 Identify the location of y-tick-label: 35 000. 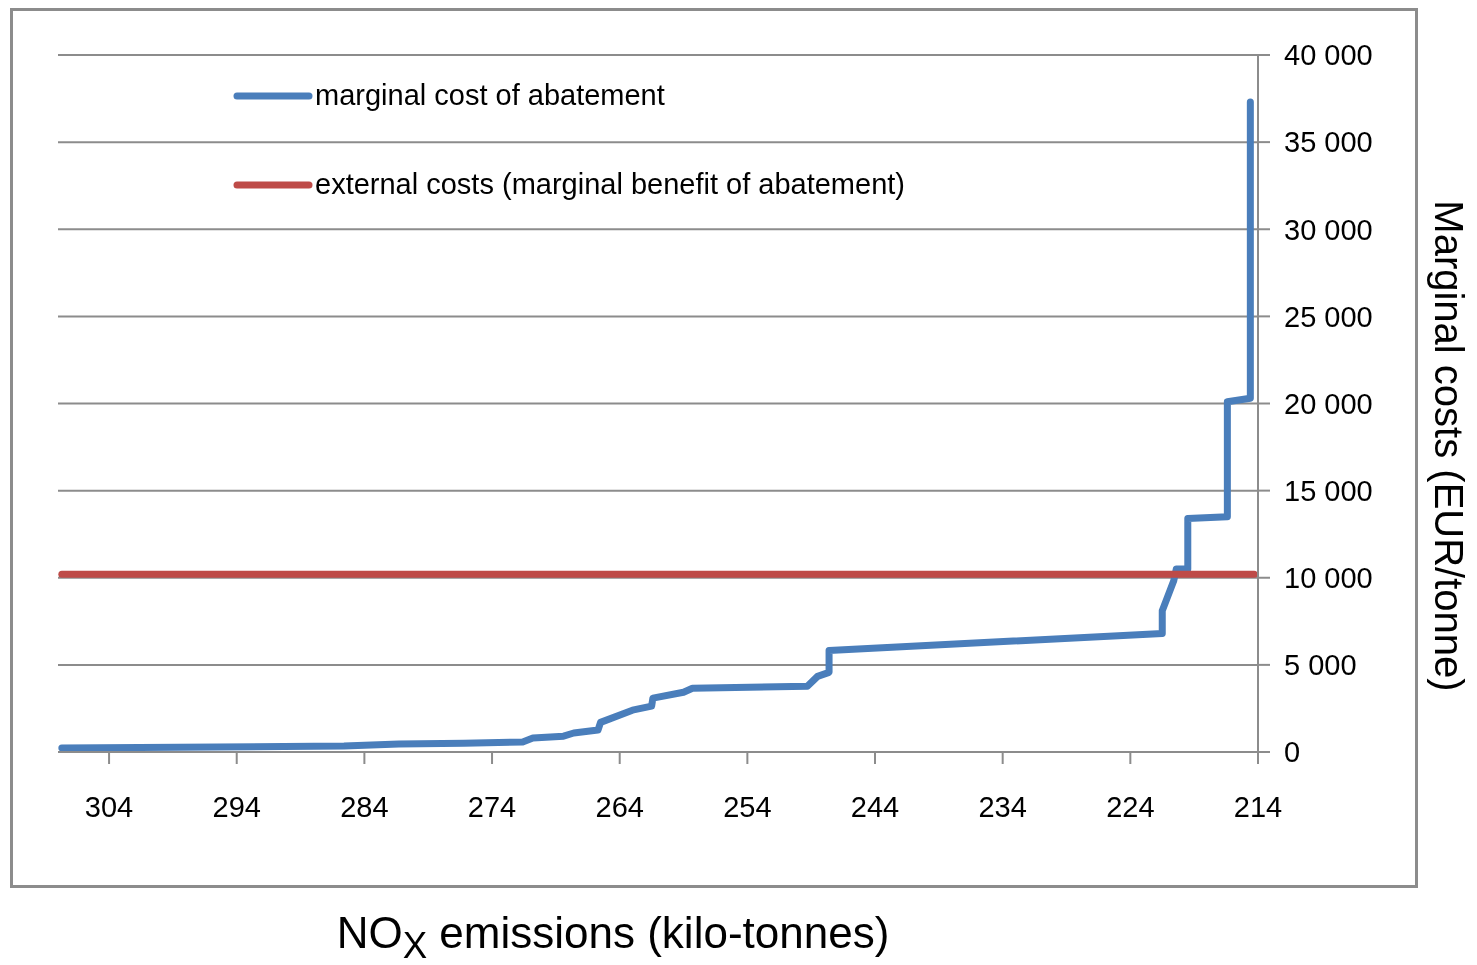
(1328, 142).